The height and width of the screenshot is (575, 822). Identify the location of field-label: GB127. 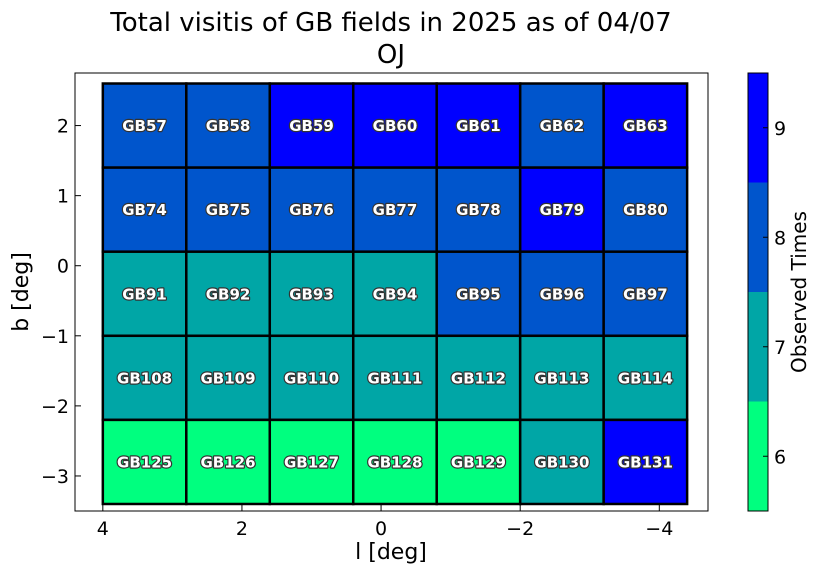
(311, 462).